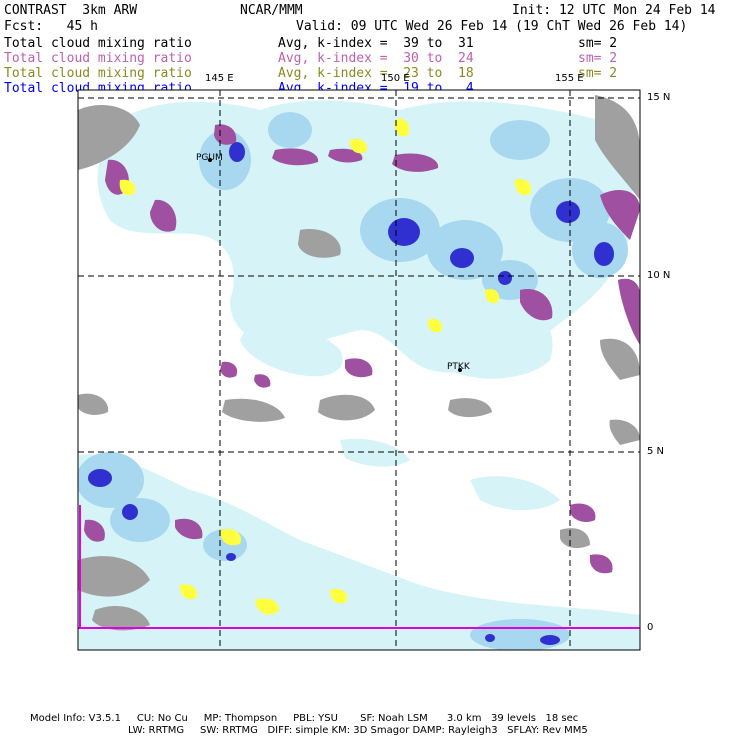 This screenshot has width=740, height=740. I want to click on lat-label-10n: 10 N, so click(659, 275).